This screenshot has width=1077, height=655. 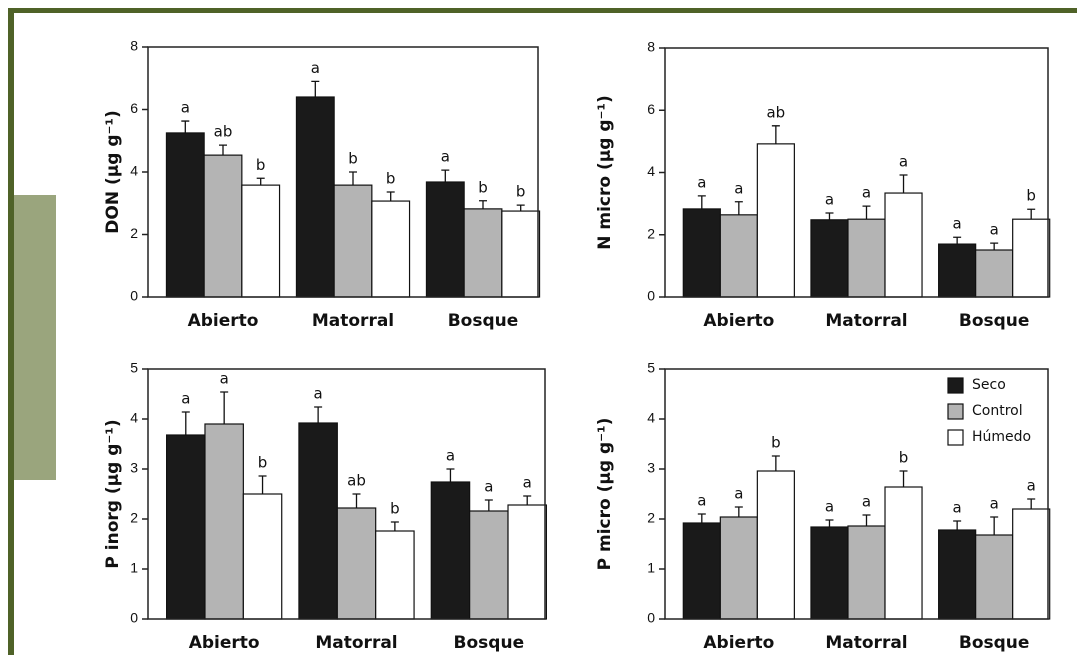 I want to click on left-border, so click(x=11, y=331).